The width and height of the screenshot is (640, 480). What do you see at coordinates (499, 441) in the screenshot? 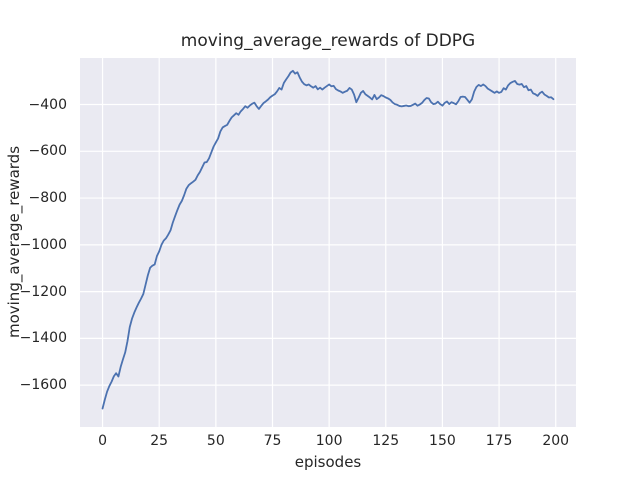
I see `x-tick-label: 175` at bounding box center [499, 441].